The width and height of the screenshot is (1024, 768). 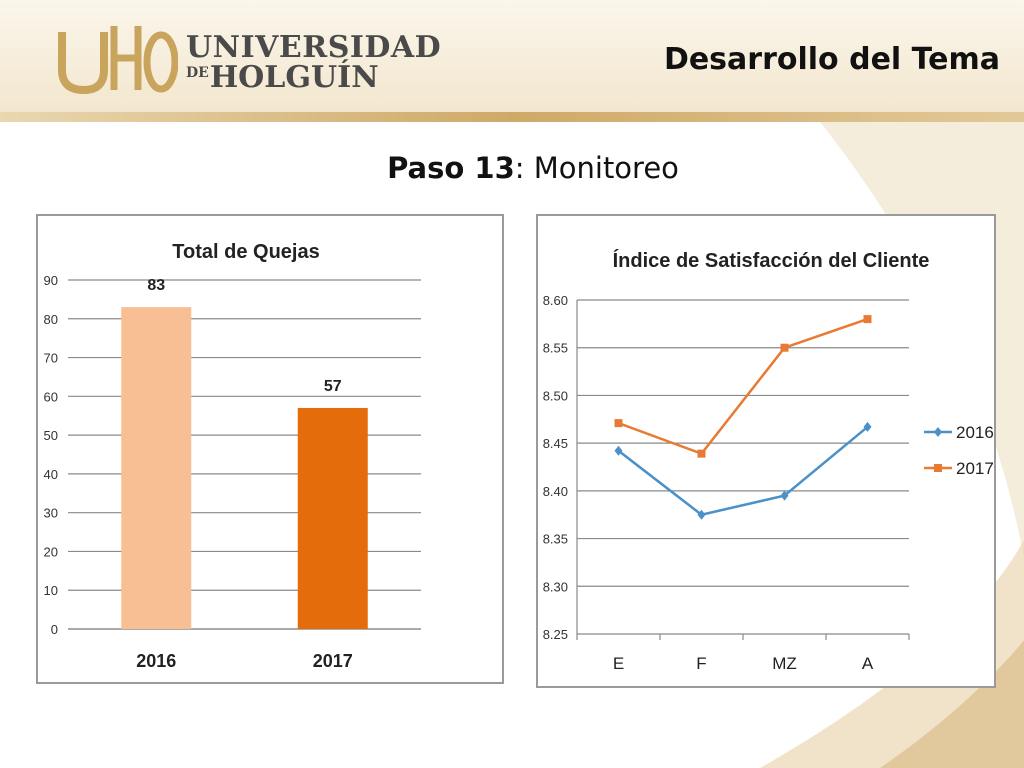 What do you see at coordinates (51, 319) in the screenshot?
I see `y-tick-label: 80` at bounding box center [51, 319].